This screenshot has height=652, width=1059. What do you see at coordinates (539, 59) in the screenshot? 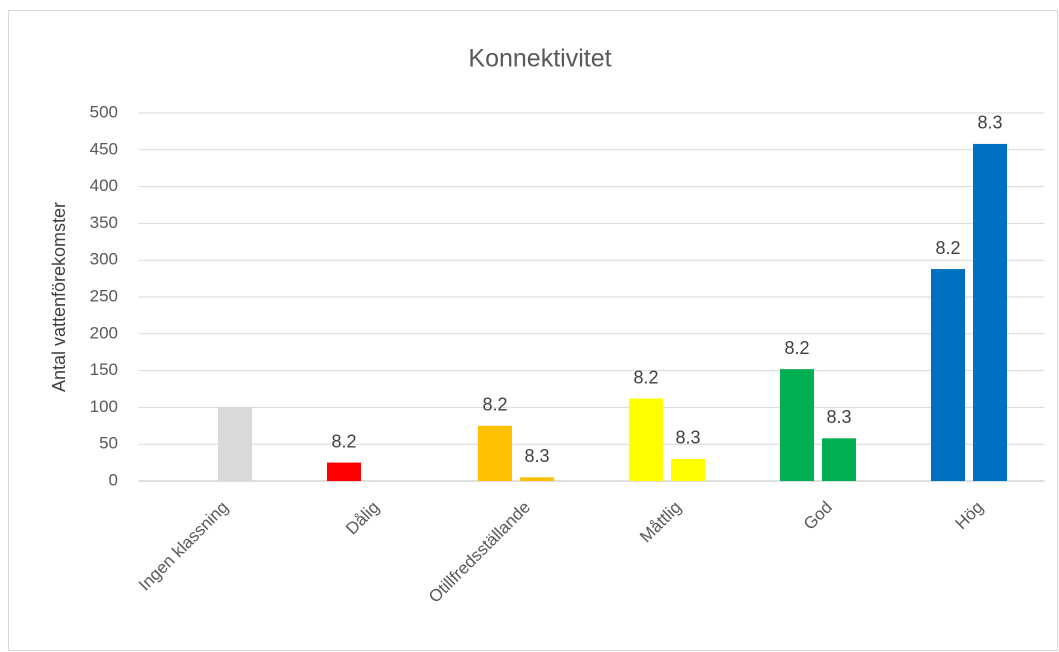
I see `chart-title: Konnektivitet` at bounding box center [539, 59].